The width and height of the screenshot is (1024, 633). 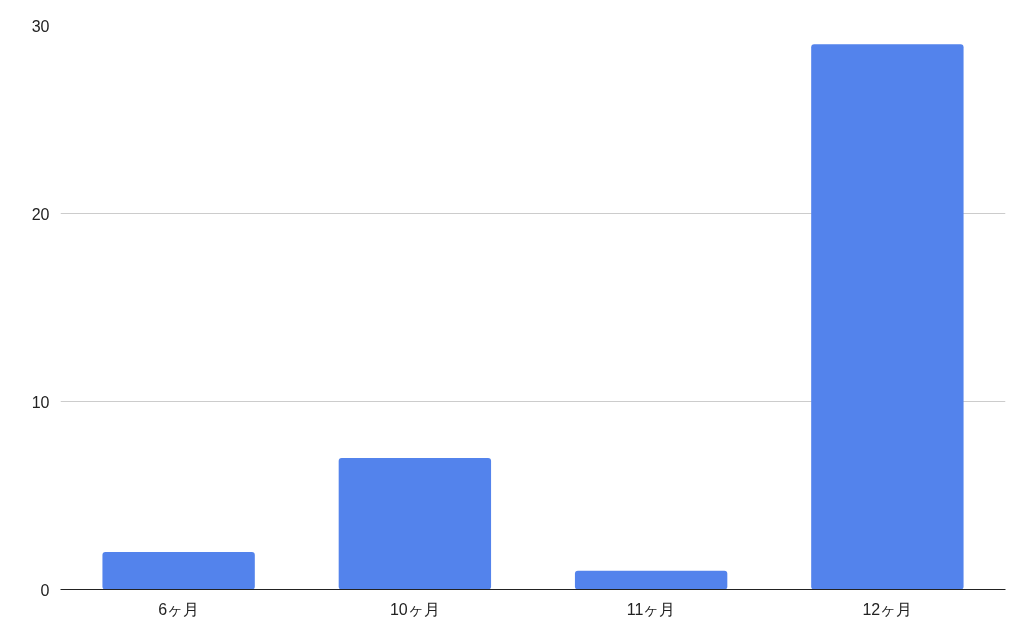 What do you see at coordinates (179, 609) in the screenshot?
I see `x-tick-label: 6ヶ月` at bounding box center [179, 609].